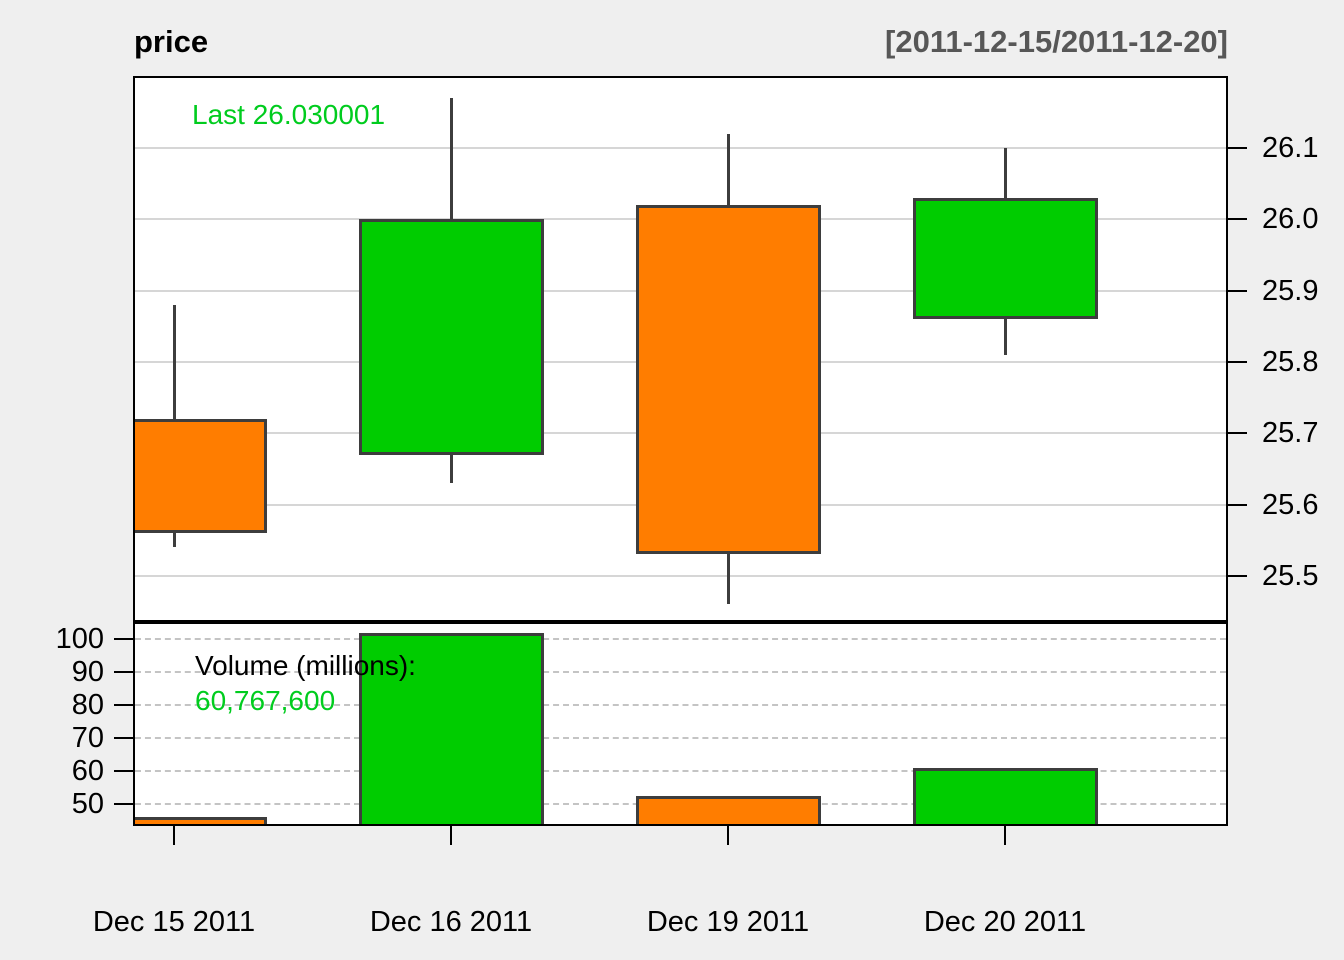 The height and width of the screenshot is (960, 1344). I want to click on chart-title: price, so click(171, 41).